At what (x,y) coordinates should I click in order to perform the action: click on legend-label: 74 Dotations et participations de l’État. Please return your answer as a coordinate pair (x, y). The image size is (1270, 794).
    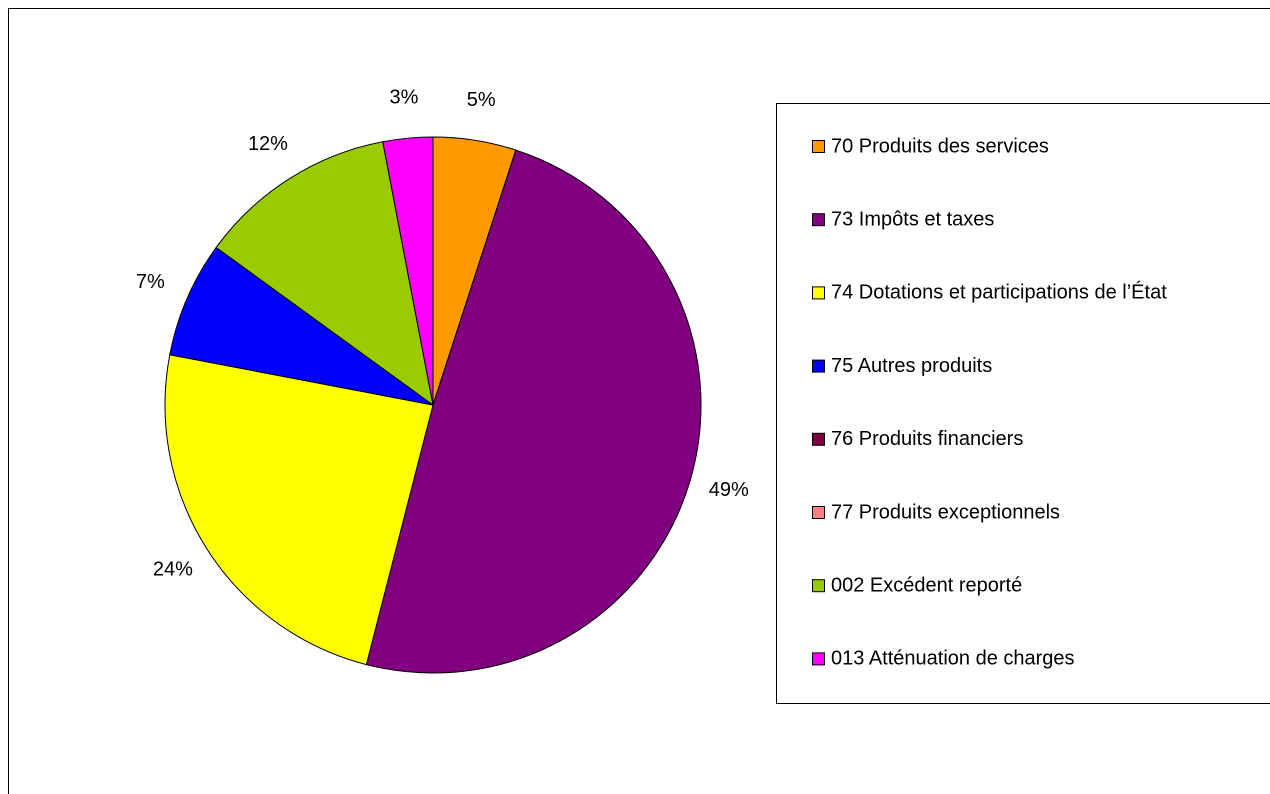
    Looking at the image, I should click on (999, 292).